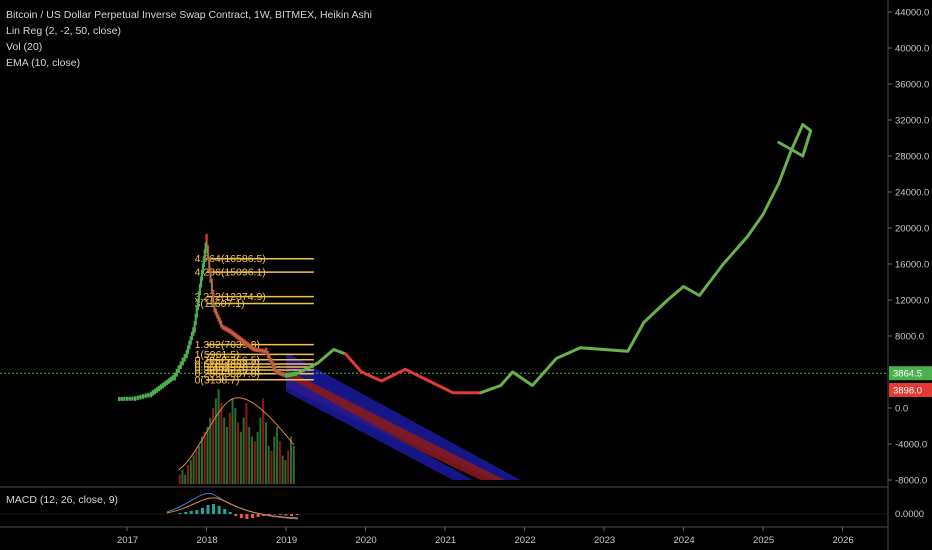 Image resolution: width=932 pixels, height=550 pixels. What do you see at coordinates (43, 63) in the screenshot?
I see `ema-indicator-label: EMA (10, close)` at bounding box center [43, 63].